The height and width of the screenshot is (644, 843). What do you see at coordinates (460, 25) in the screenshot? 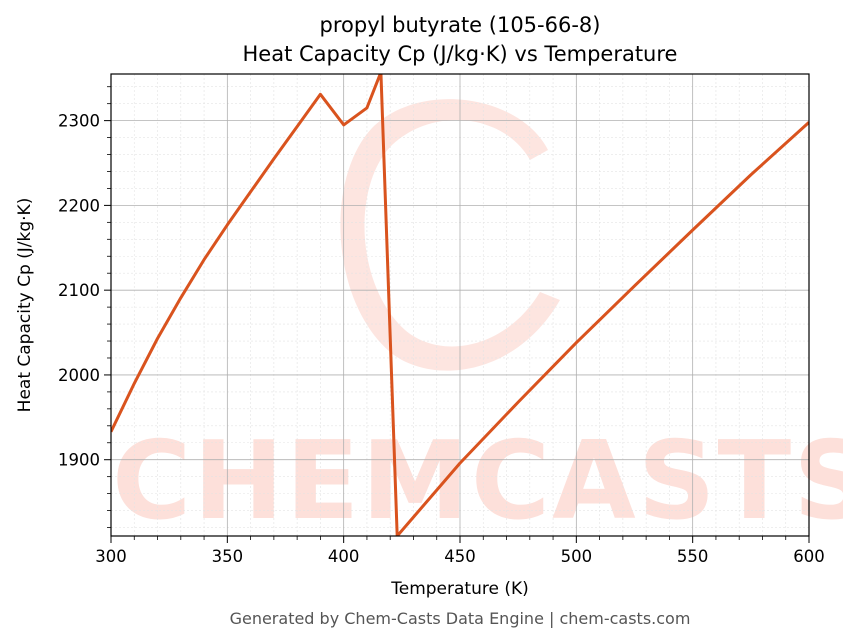
I see `chart-title-line1: propyl butyrate (105-66-8)` at bounding box center [460, 25].